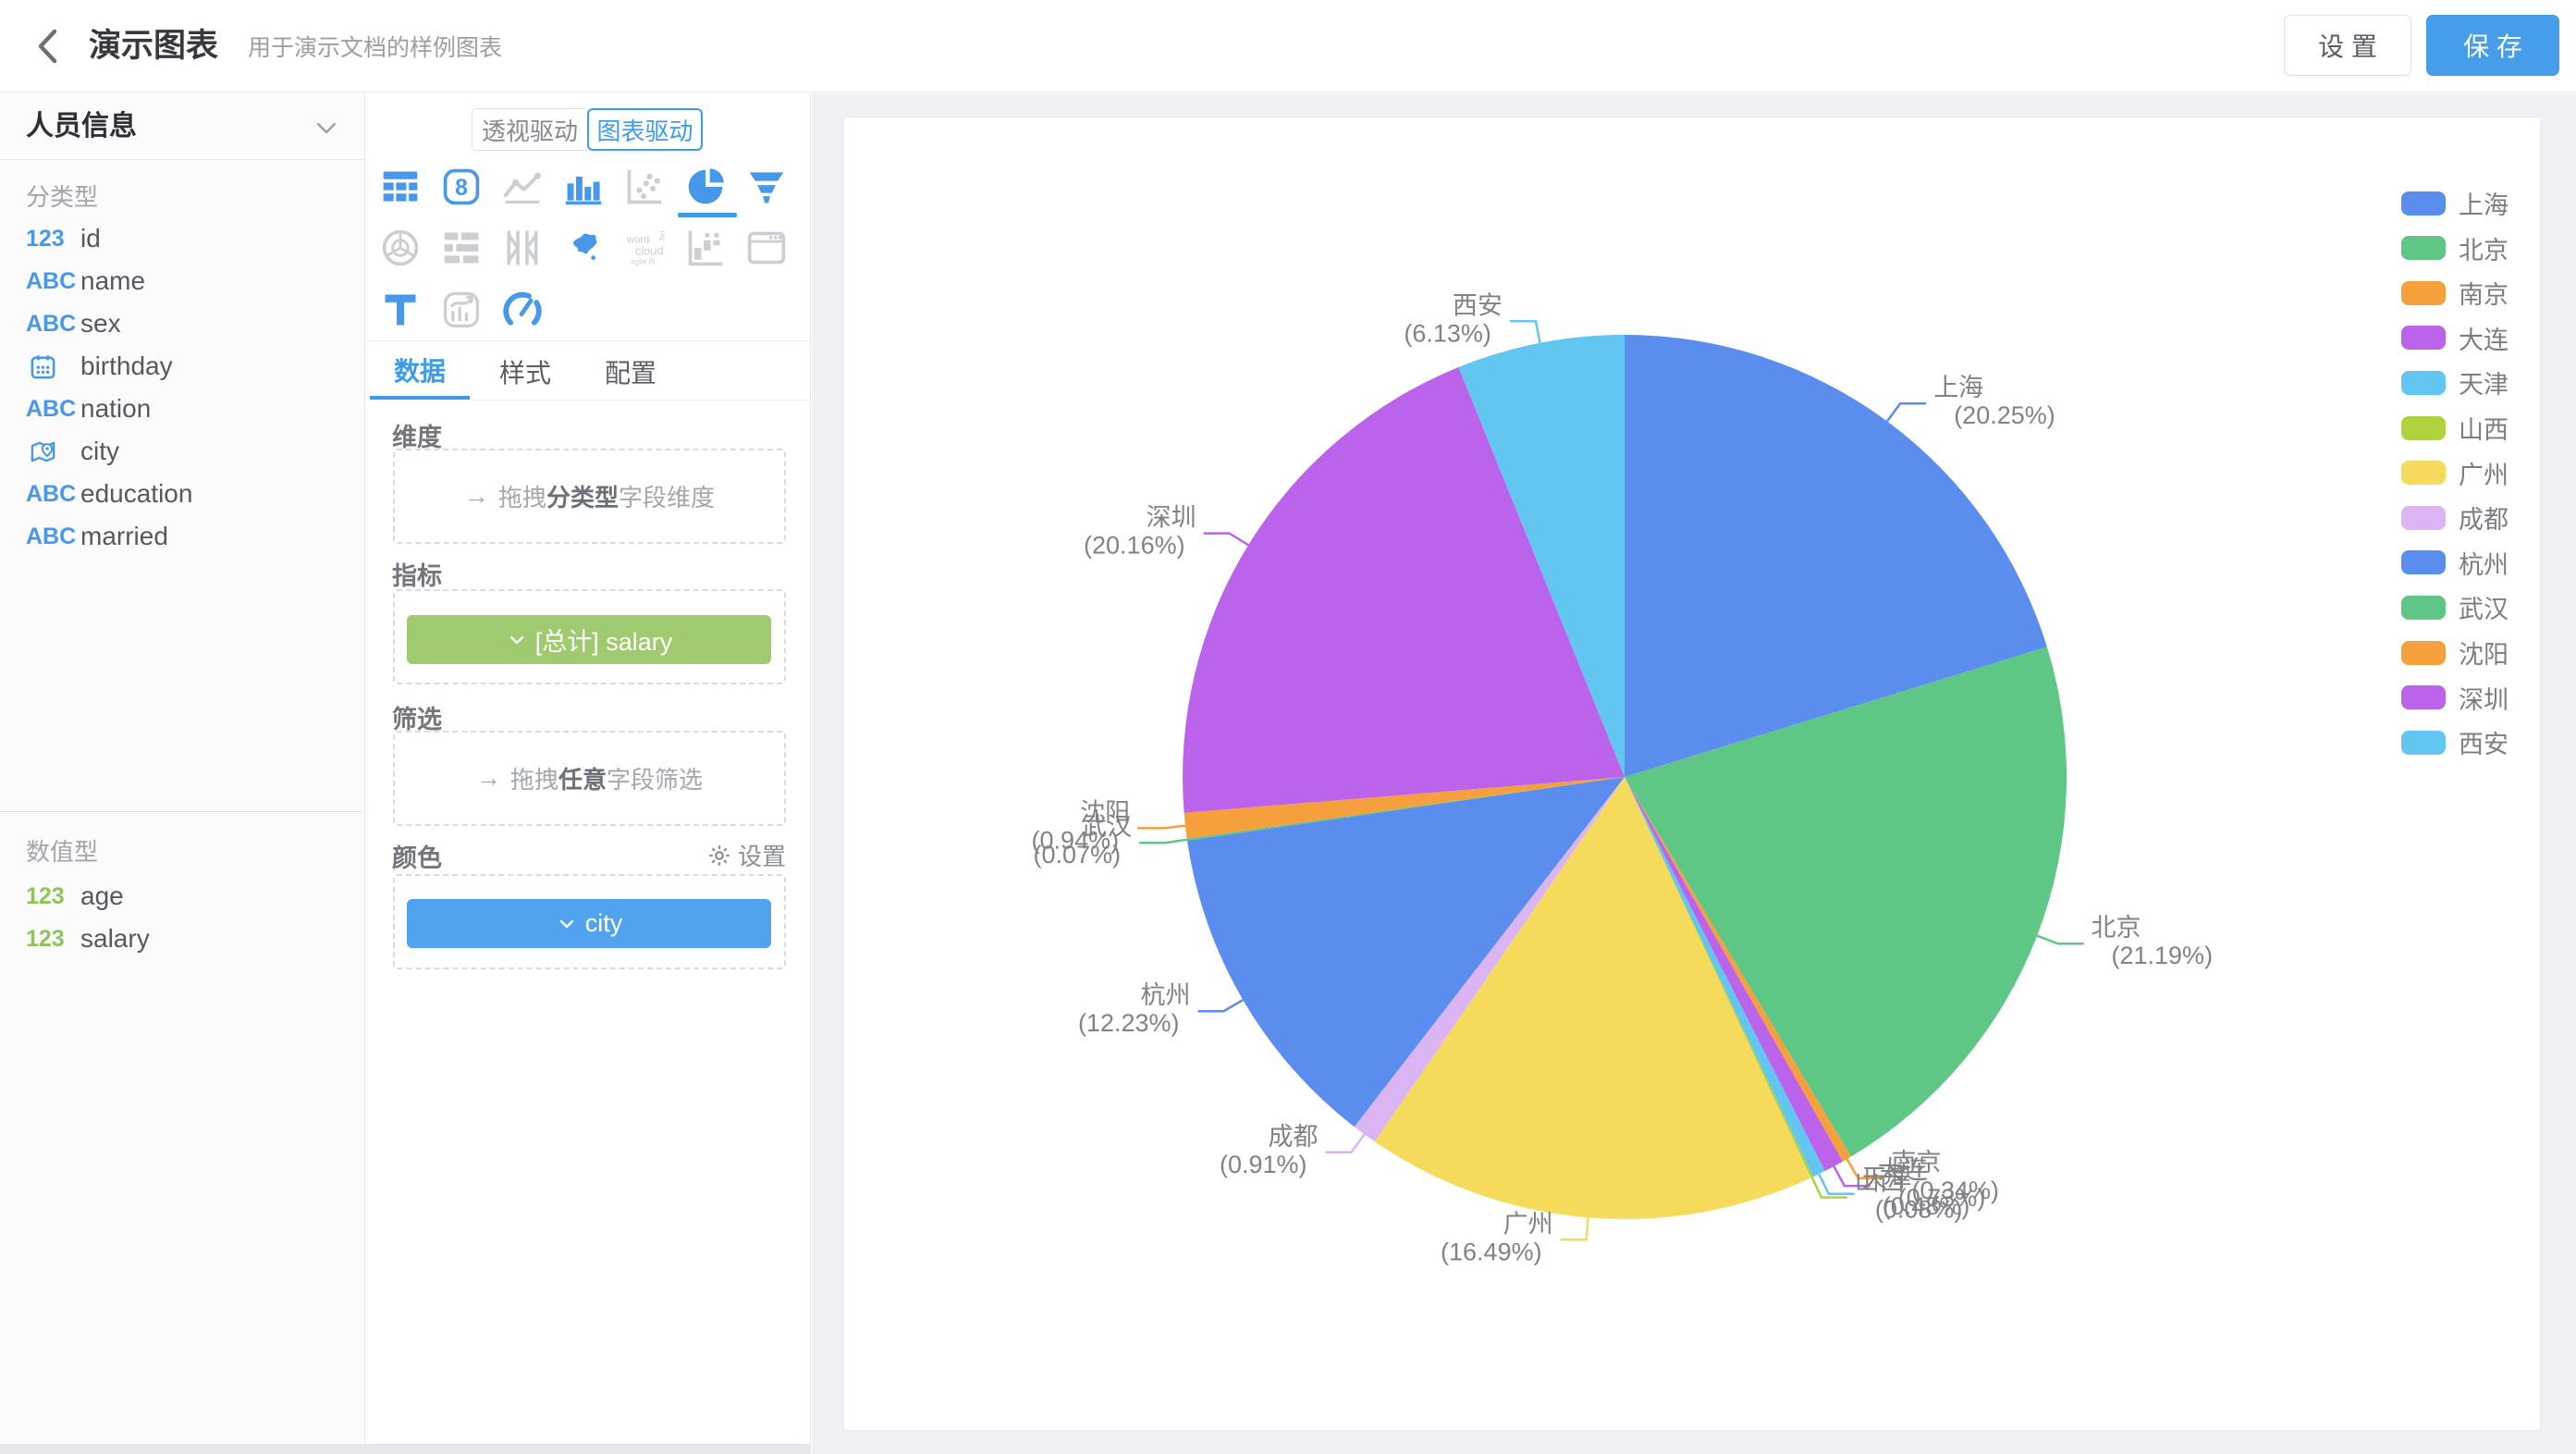  Describe the element at coordinates (2455, 517) in the screenshot. I see `legend-item-成都: 成都` at that location.